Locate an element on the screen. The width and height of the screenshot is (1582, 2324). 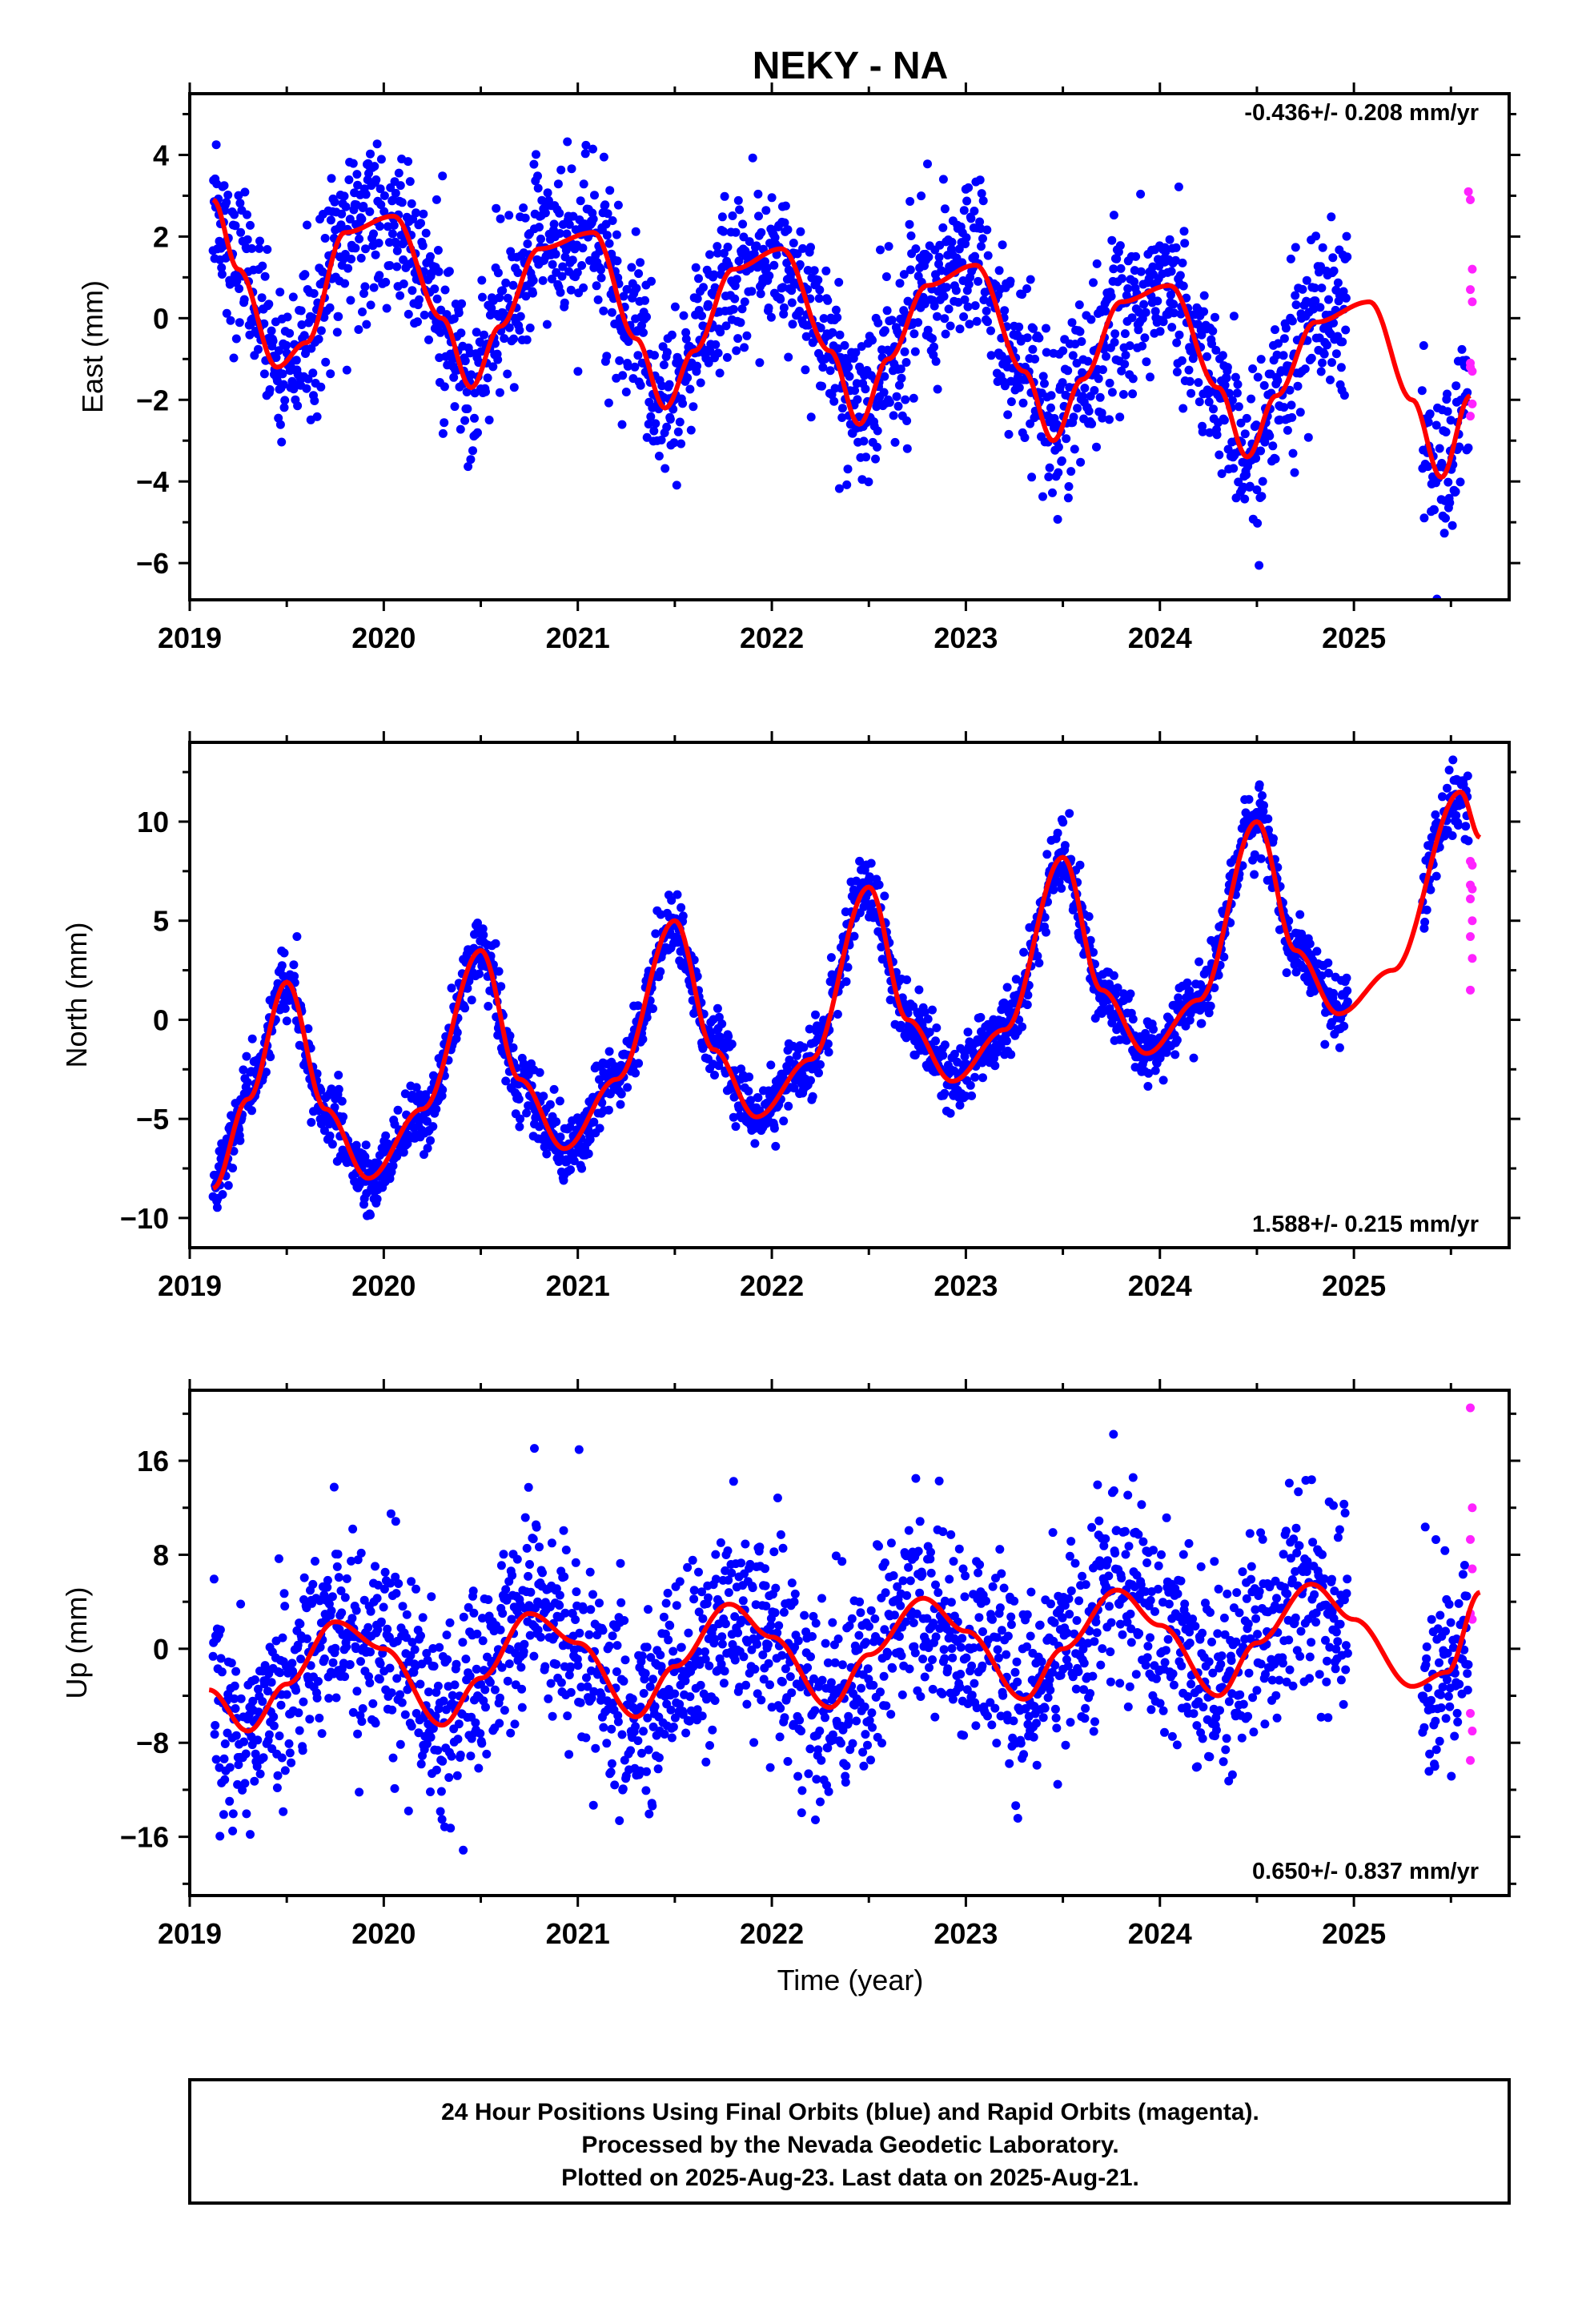
y-tick-label: −10 is located at coordinates (144, 1218).